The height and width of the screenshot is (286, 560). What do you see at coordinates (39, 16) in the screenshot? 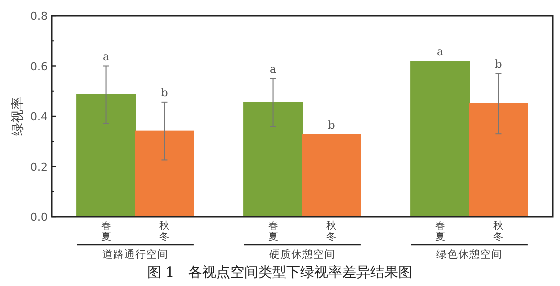
I see `y-tick-label: 0.8` at bounding box center [39, 16].